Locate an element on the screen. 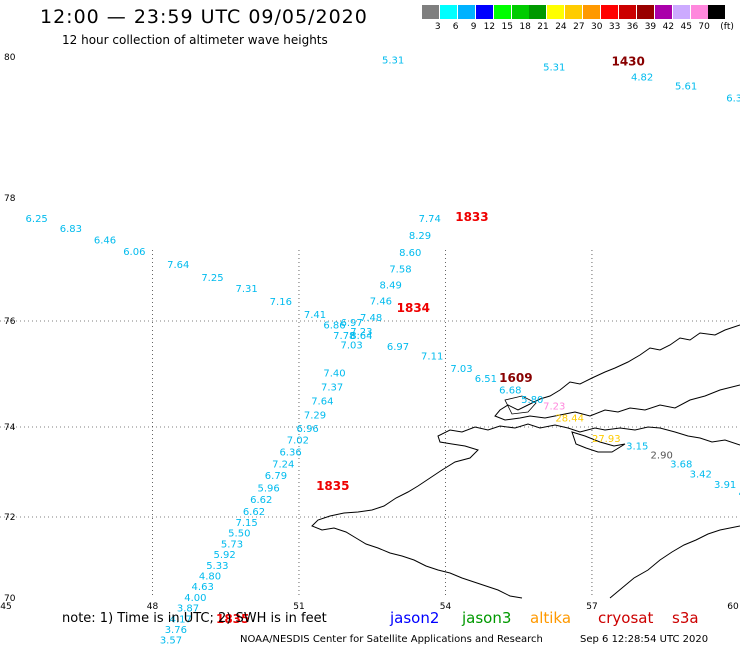  wave-height-value: 7.29 is located at coordinates (315, 416).